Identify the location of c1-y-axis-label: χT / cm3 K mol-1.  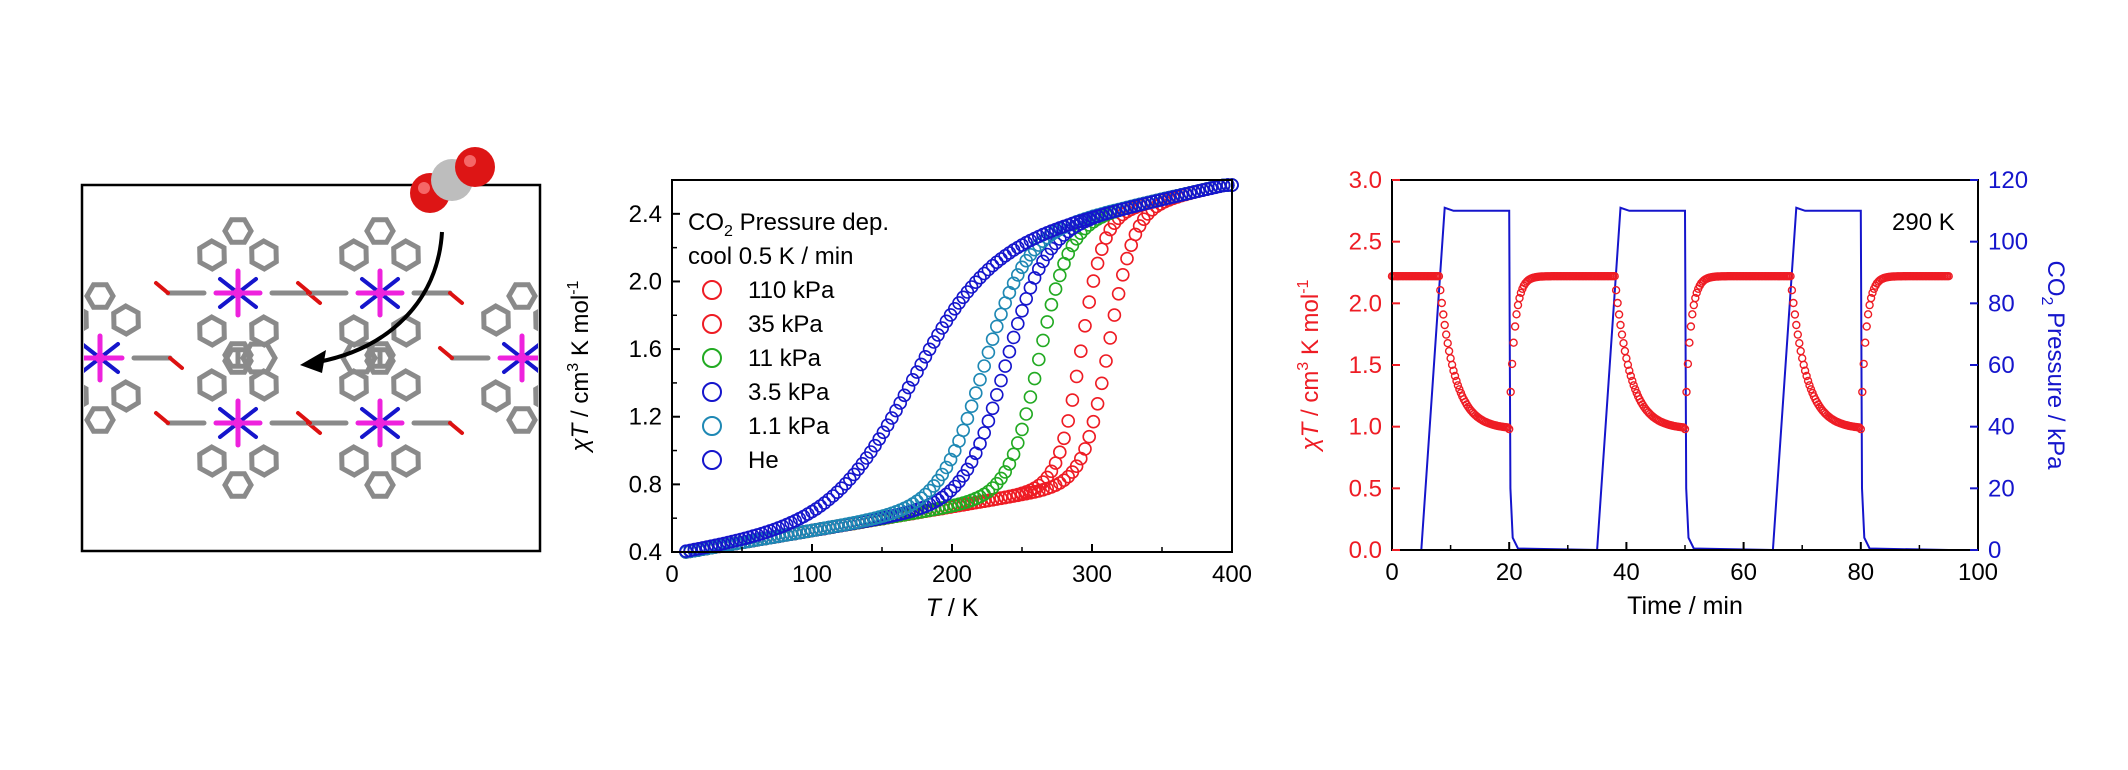
(579, 366).